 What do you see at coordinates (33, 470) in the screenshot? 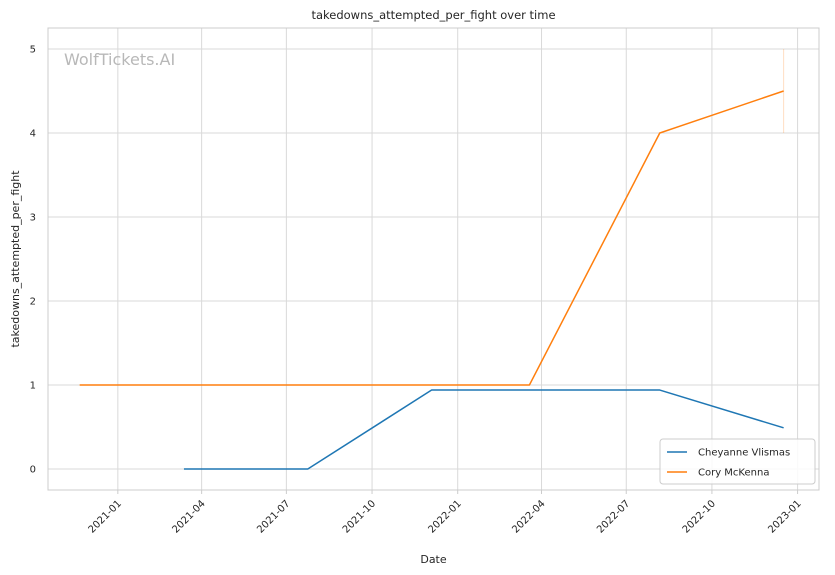
I see `y-tick-label: 0` at bounding box center [33, 470].